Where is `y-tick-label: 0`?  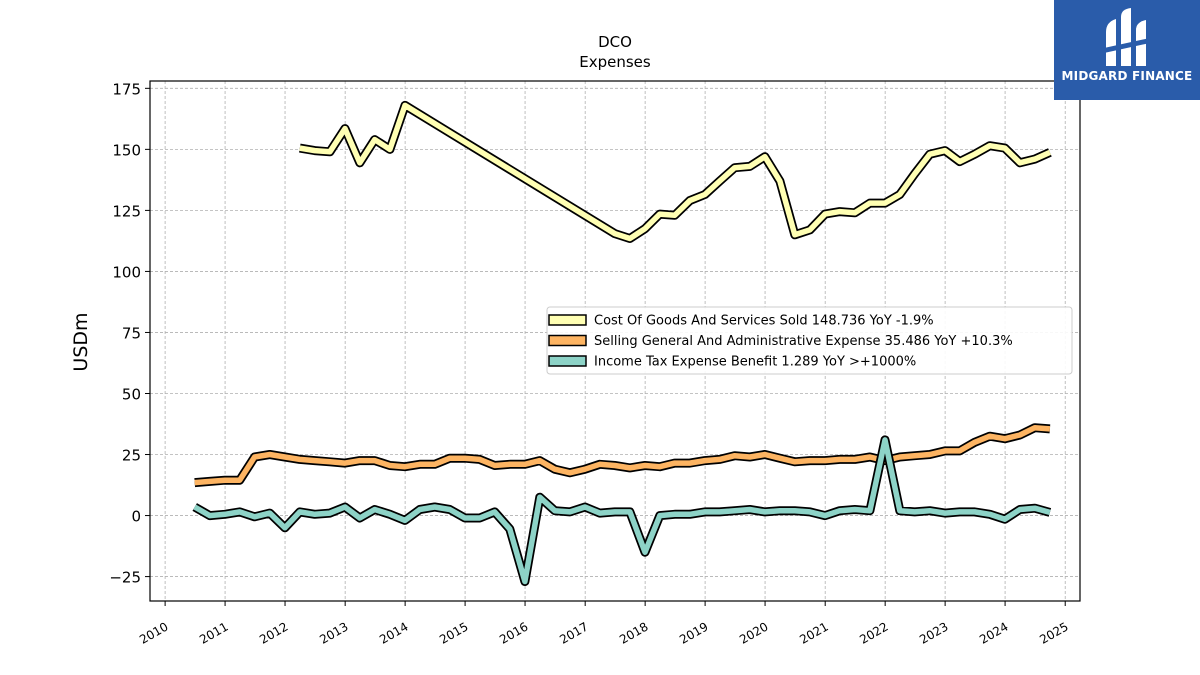
y-tick-label: 0 is located at coordinates (136, 517).